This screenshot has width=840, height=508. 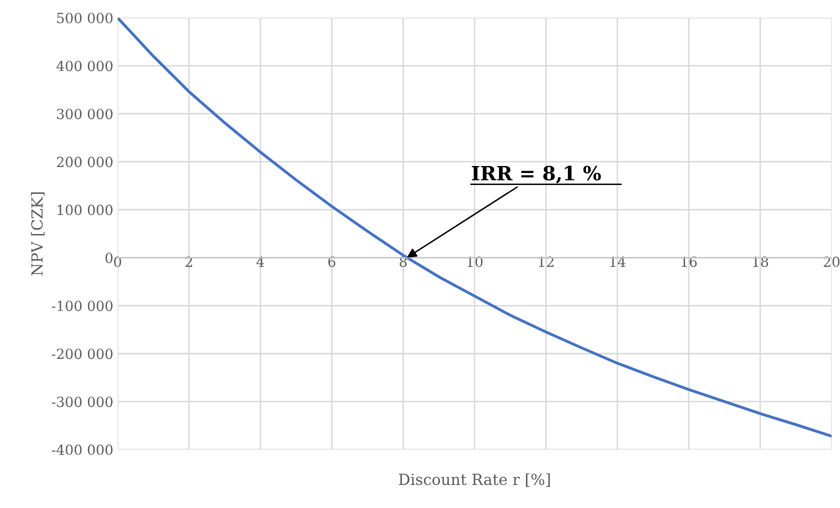 I want to click on y-tick-label: 200 000, so click(x=84, y=162).